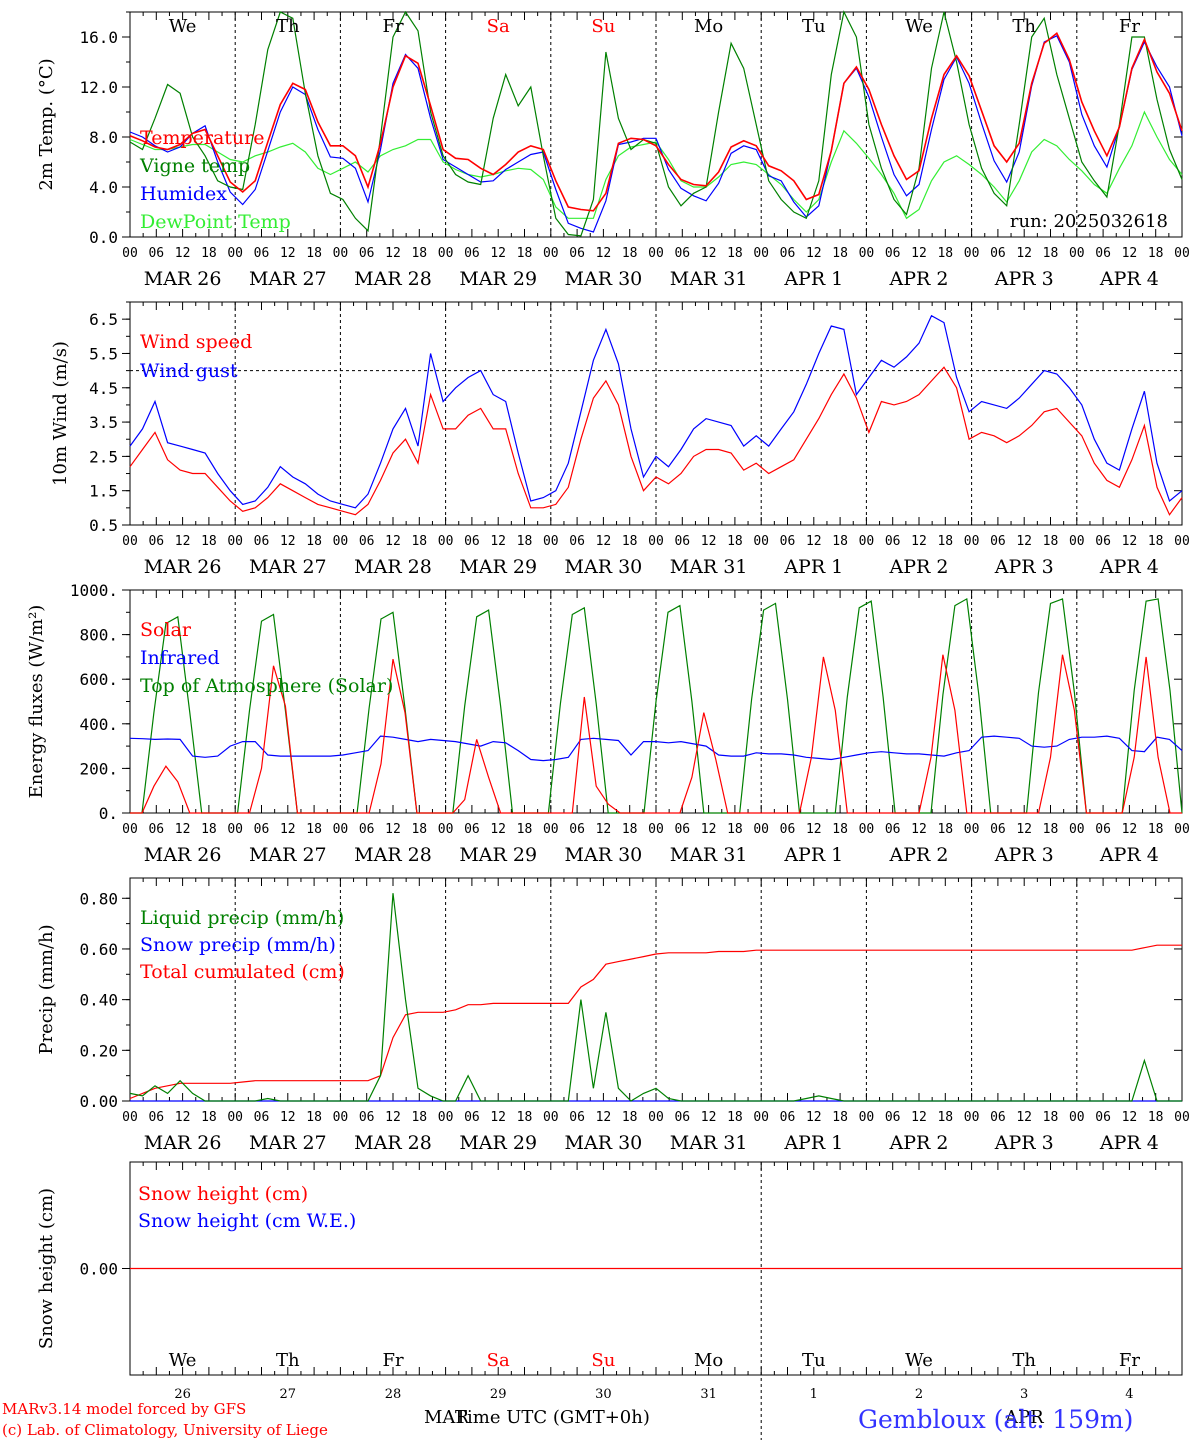 This screenshot has height=1440, width=1194. Describe the element at coordinates (124, 1409) in the screenshot. I see `credit-line-1: MARv3.14 model forced by GFS` at that location.